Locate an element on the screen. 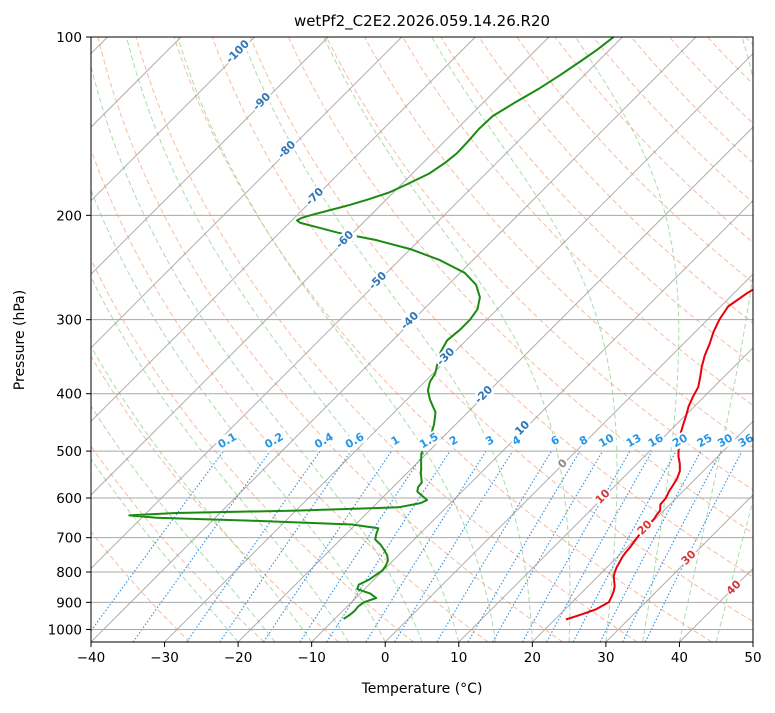 The height and width of the screenshot is (713, 775). chart-title: wetPf2_C2E2.2026.059.14.26.R20 is located at coordinates (422, 21).